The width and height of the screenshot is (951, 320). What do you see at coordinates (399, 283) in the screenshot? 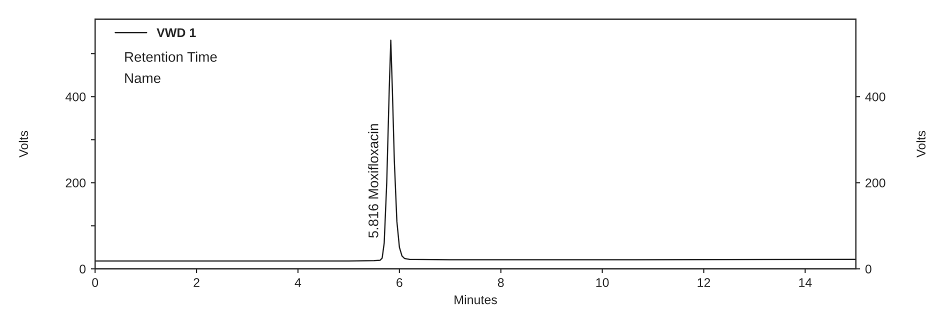
I see `x-tick-label: 6` at bounding box center [399, 283].